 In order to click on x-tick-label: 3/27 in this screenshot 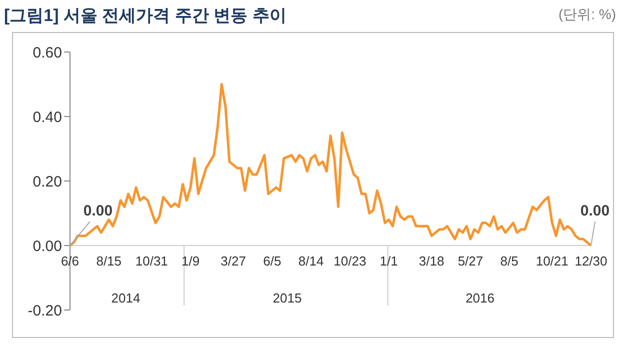, I will do `click(233, 261)`.